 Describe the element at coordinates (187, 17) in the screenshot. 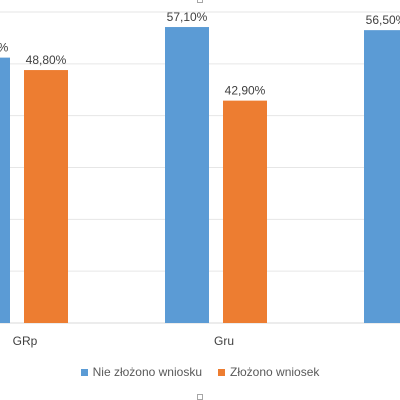

I see `data-label: 57,10%` at that location.